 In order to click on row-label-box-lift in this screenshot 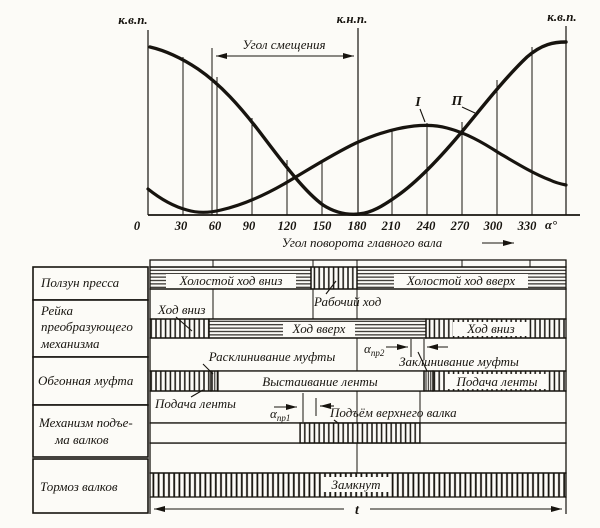, I will do `click(90, 431)`.